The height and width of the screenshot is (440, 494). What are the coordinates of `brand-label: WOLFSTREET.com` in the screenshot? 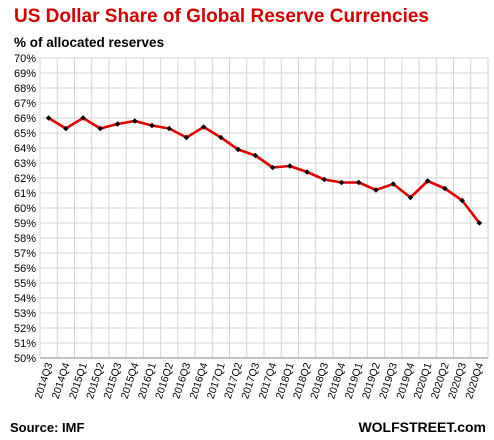 It's located at (422, 427).